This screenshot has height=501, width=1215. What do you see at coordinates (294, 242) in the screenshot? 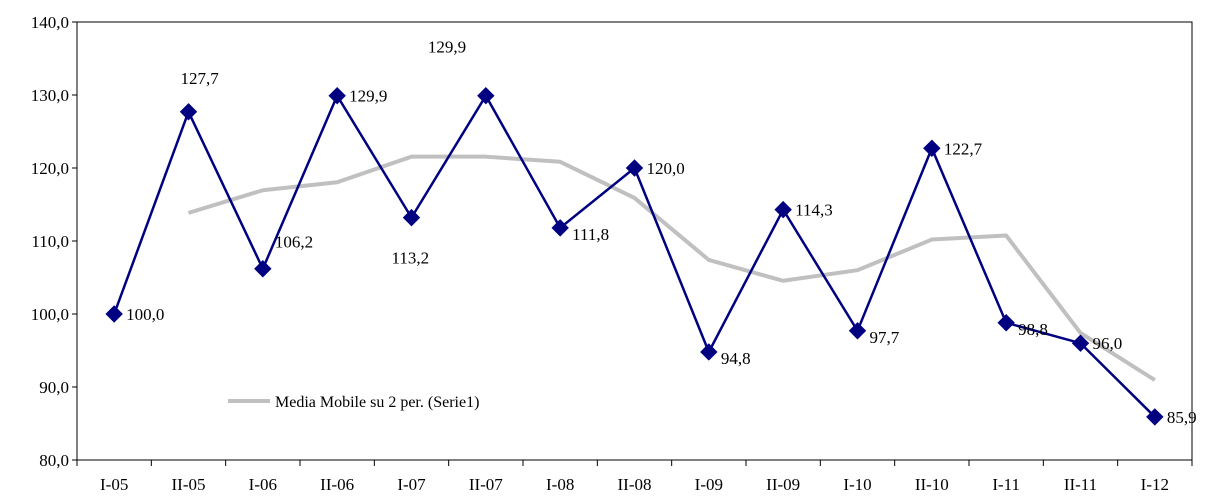
I see `data-label: 106,2` at bounding box center [294, 242].